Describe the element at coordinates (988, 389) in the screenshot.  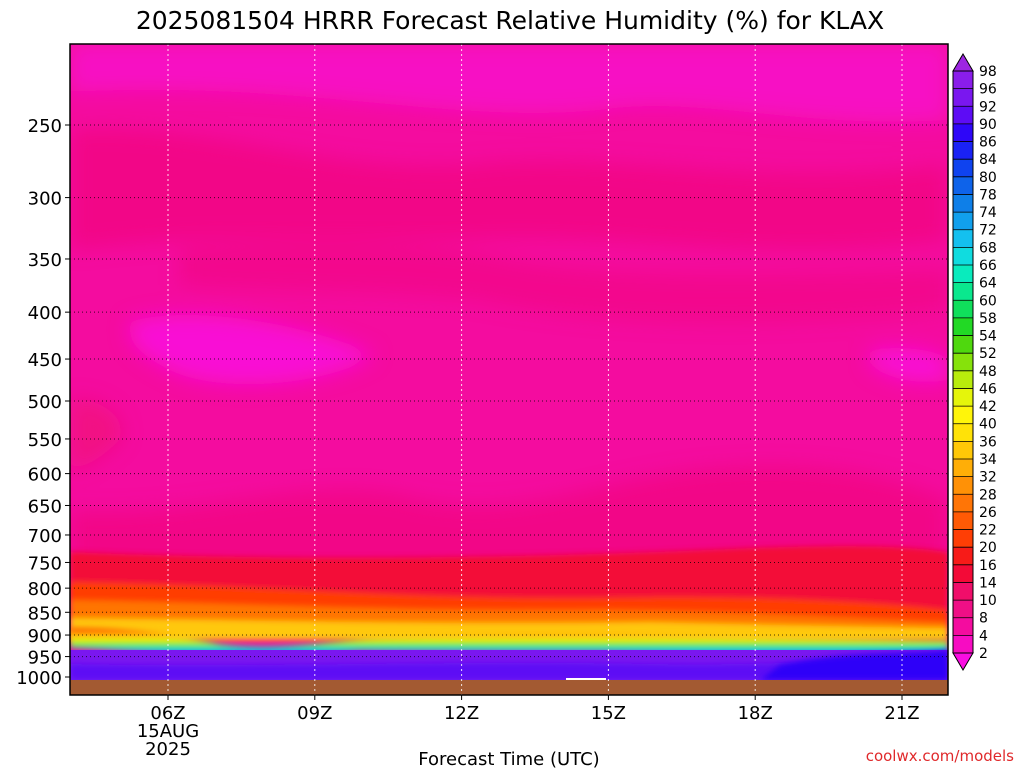
I see `colorbar-label: 46` at that location.